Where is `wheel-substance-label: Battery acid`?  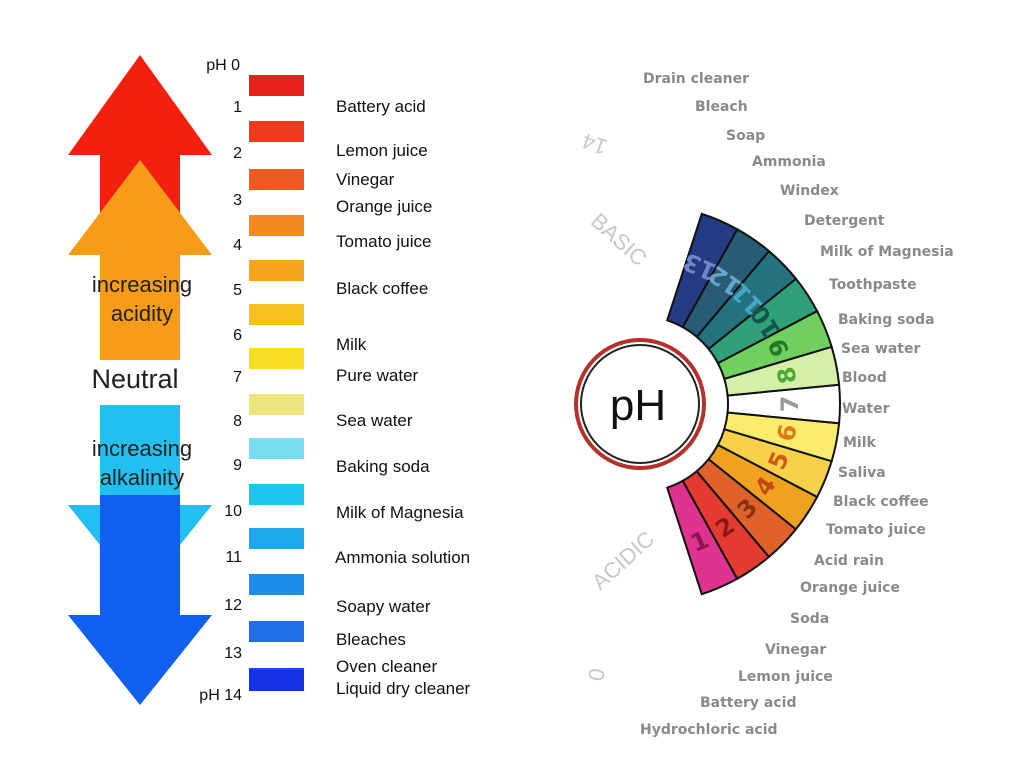 wheel-substance-label: Battery acid is located at coordinates (748, 703).